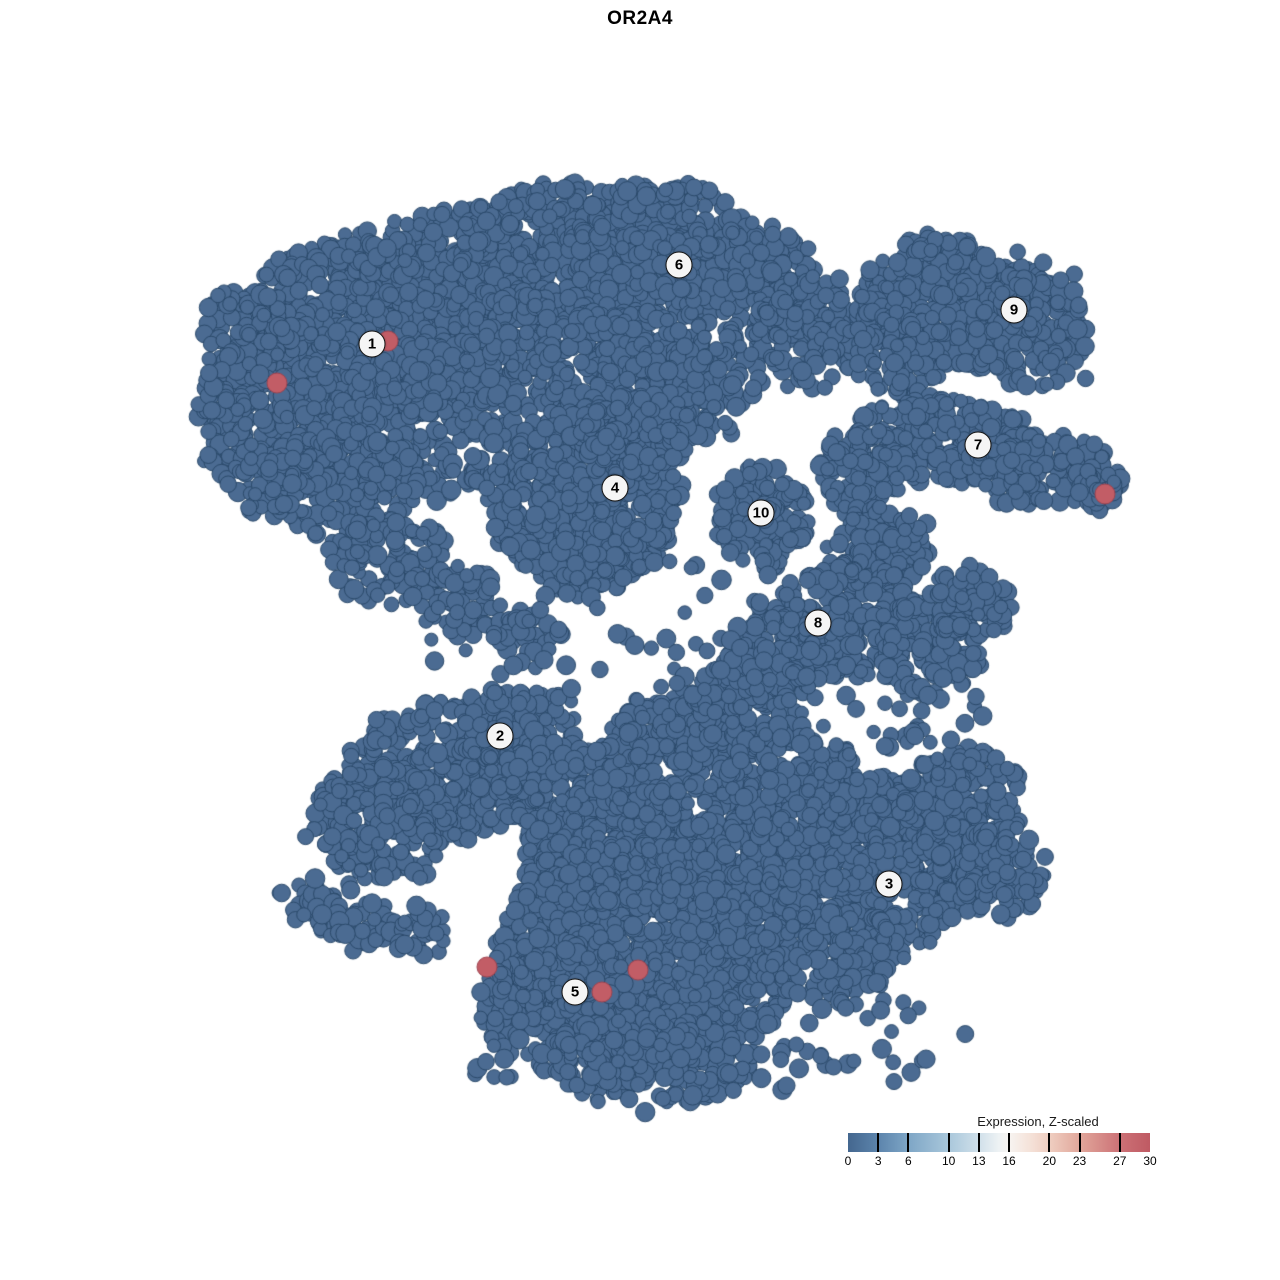  Describe the element at coordinates (1038, 1121) in the screenshot. I see `legend-title: Expression, Z-scaled` at that location.